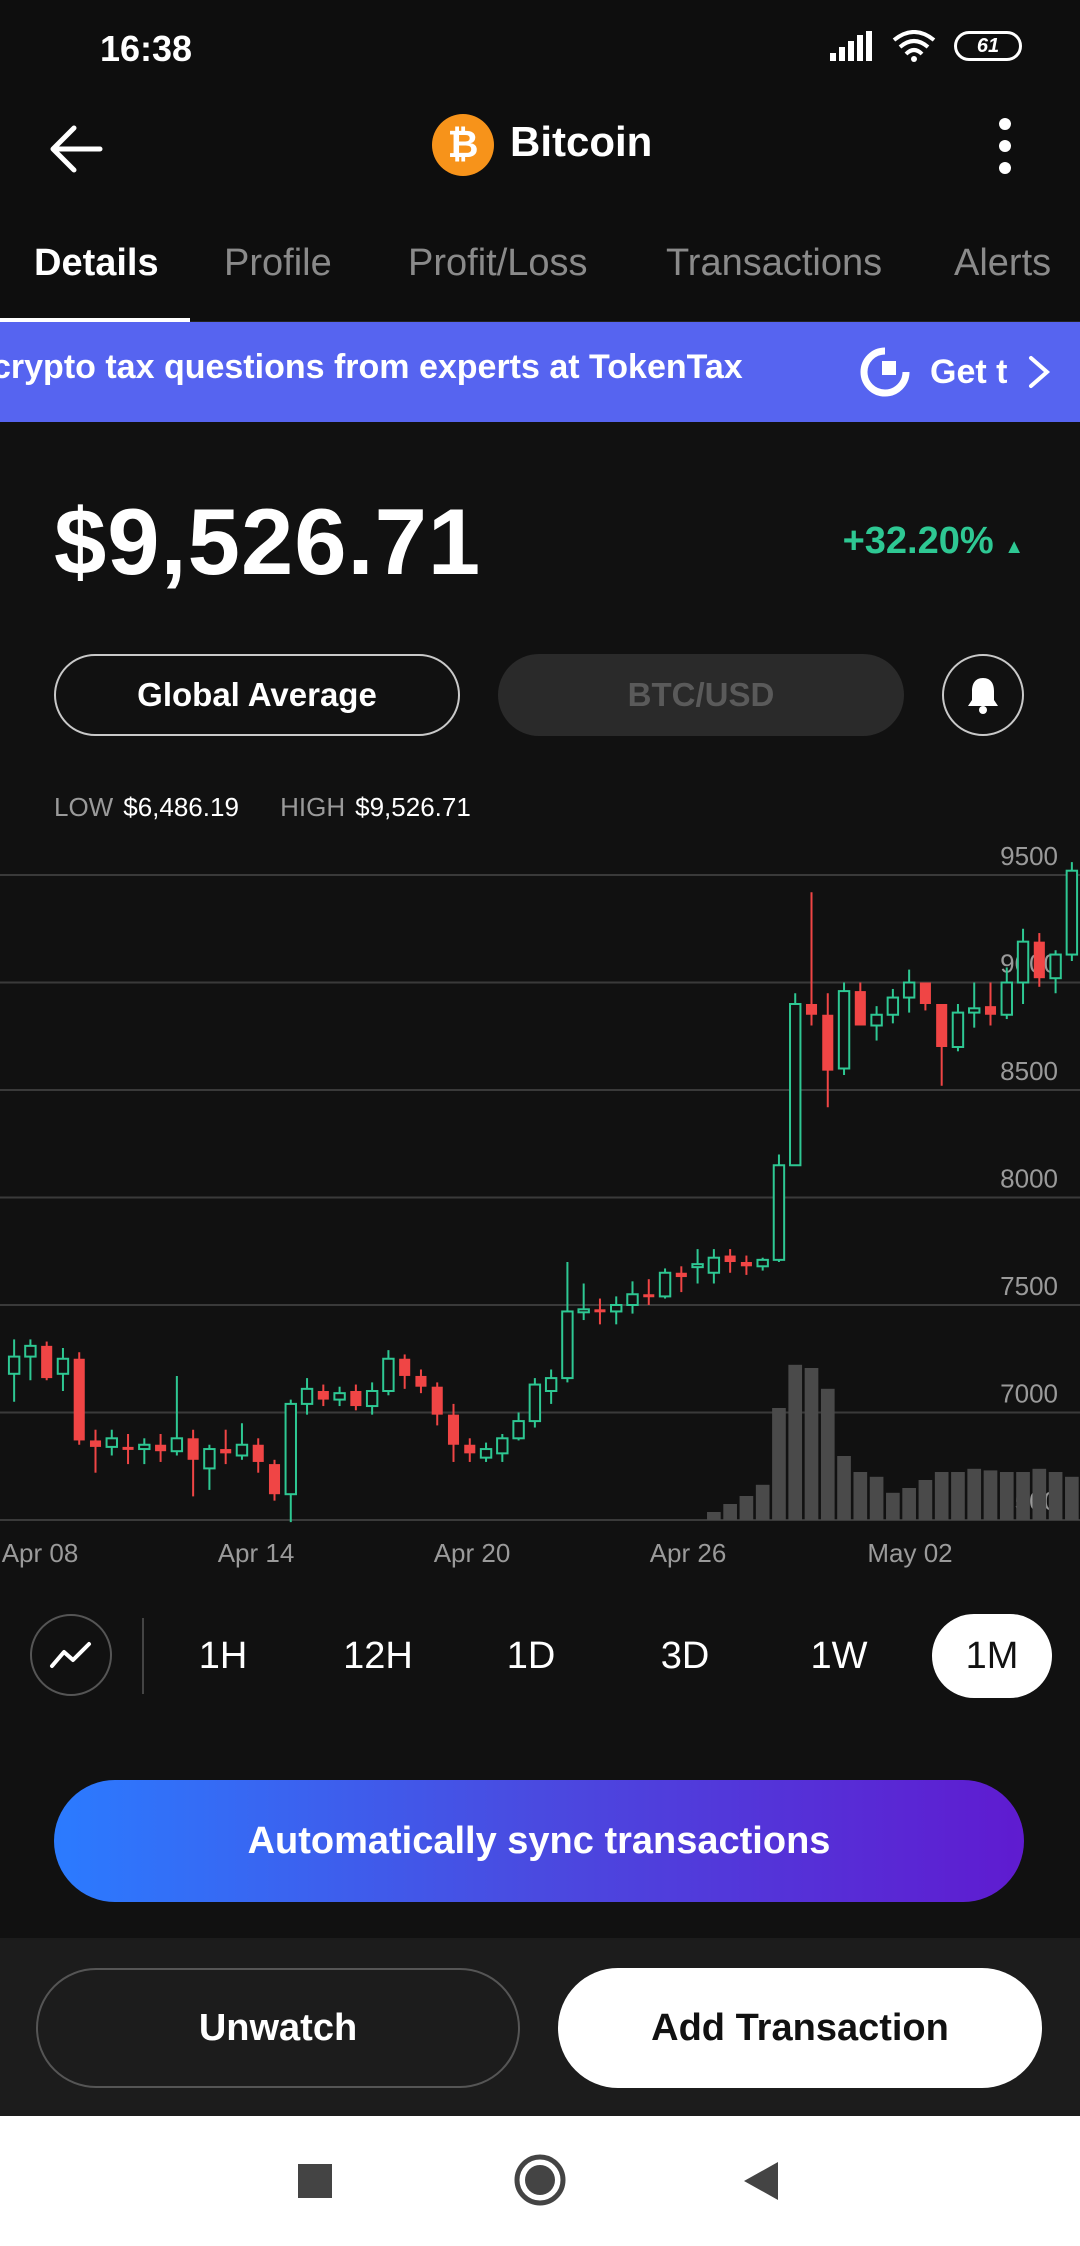 The height and width of the screenshot is (2246, 1080). Describe the element at coordinates (839, 1655) in the screenshot. I see `range-1w: 1W` at that location.